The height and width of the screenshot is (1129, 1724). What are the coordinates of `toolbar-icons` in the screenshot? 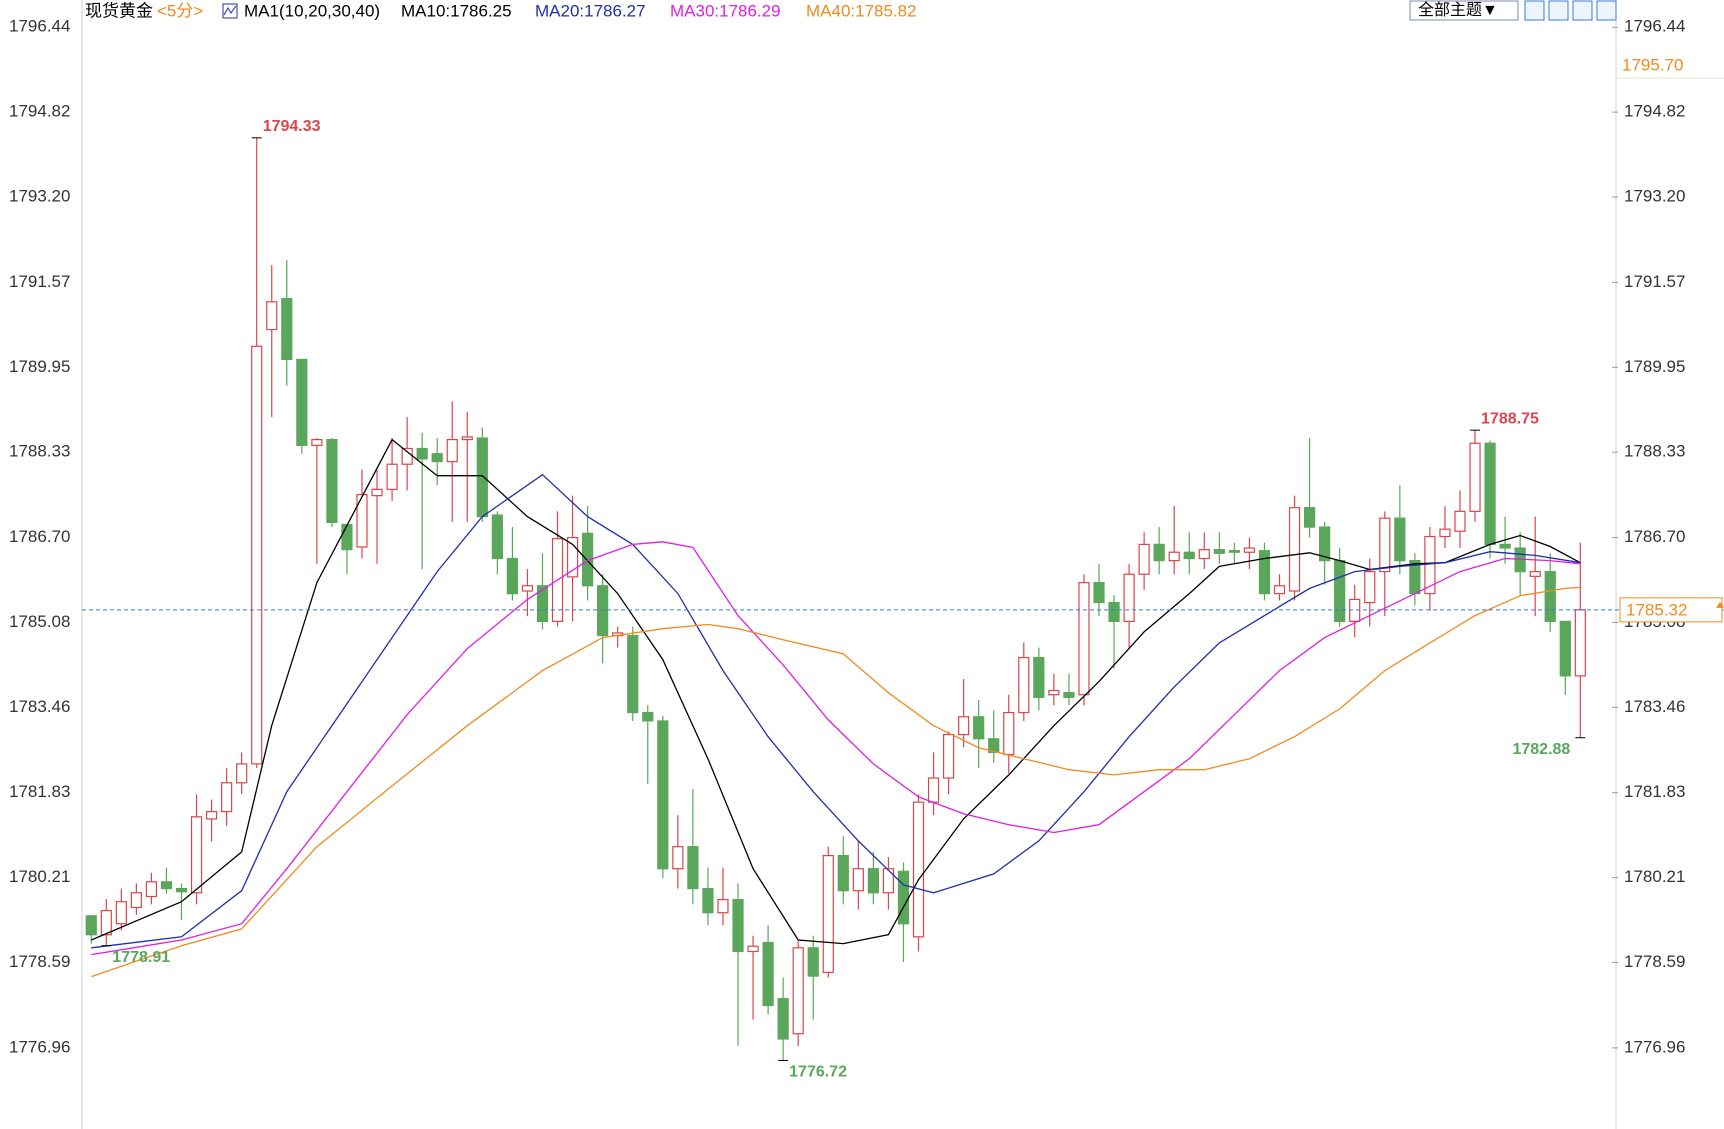 It's located at (1570, 10).